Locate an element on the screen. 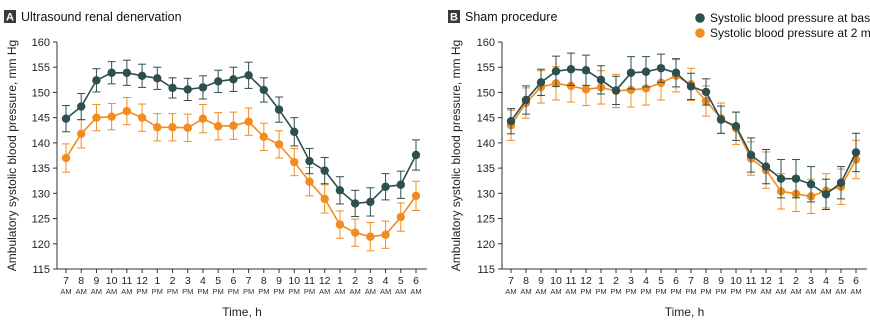 The image size is (870, 325). panel-letter-box is located at coordinates (454, 16).